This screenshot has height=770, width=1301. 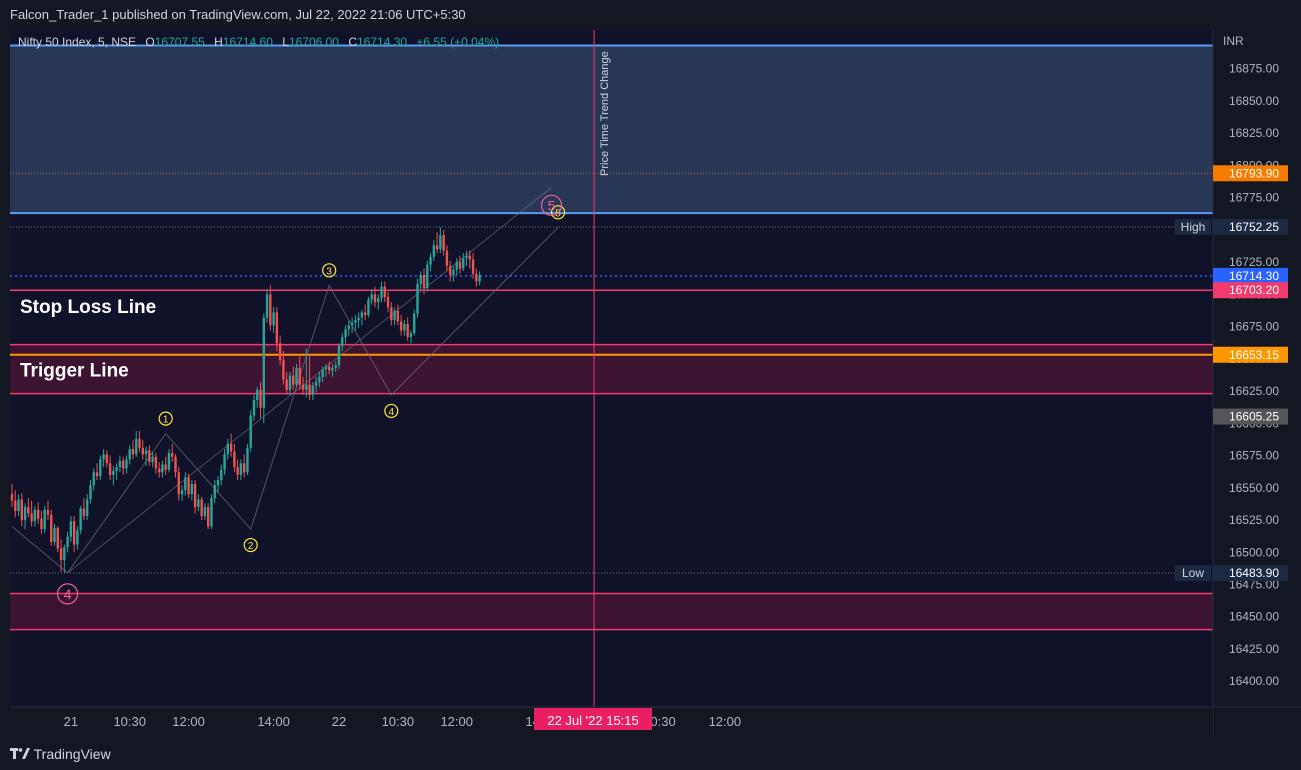 What do you see at coordinates (1254, 227) in the screenshot?
I see `price-label: 16752.25` at bounding box center [1254, 227].